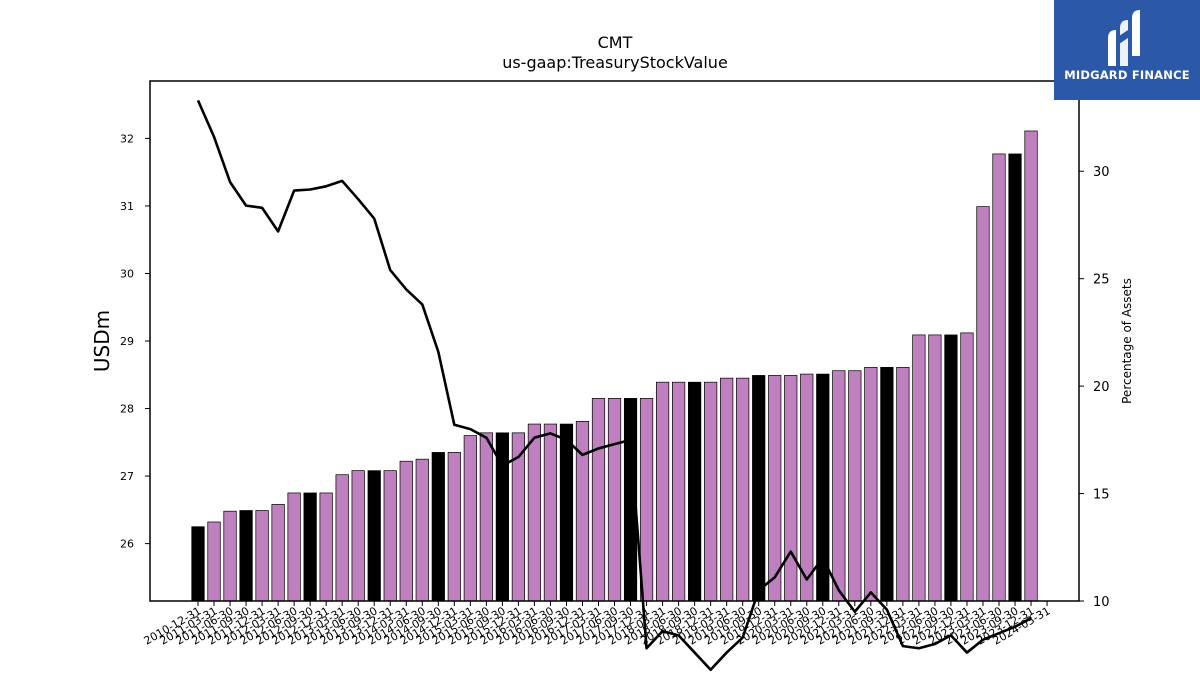  What do you see at coordinates (127, 273) in the screenshot?
I see `y-tick-label: 30` at bounding box center [127, 273].